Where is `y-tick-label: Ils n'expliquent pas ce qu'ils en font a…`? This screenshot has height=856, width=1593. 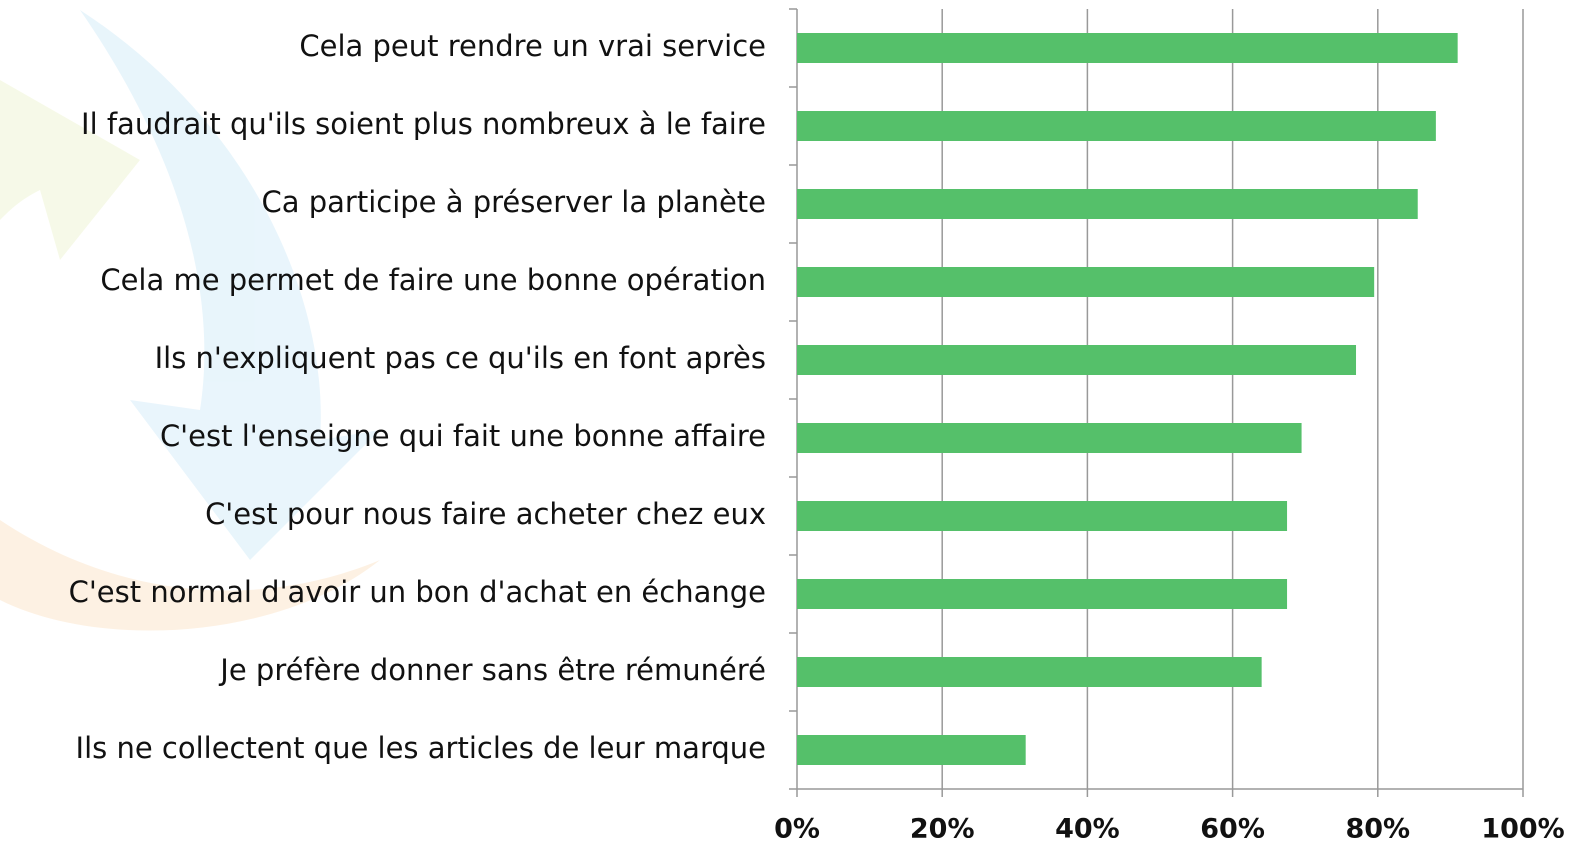
y-tick-label: Ils n'expliquent pas ce qu'ils en font a… is located at coordinates (460, 358).